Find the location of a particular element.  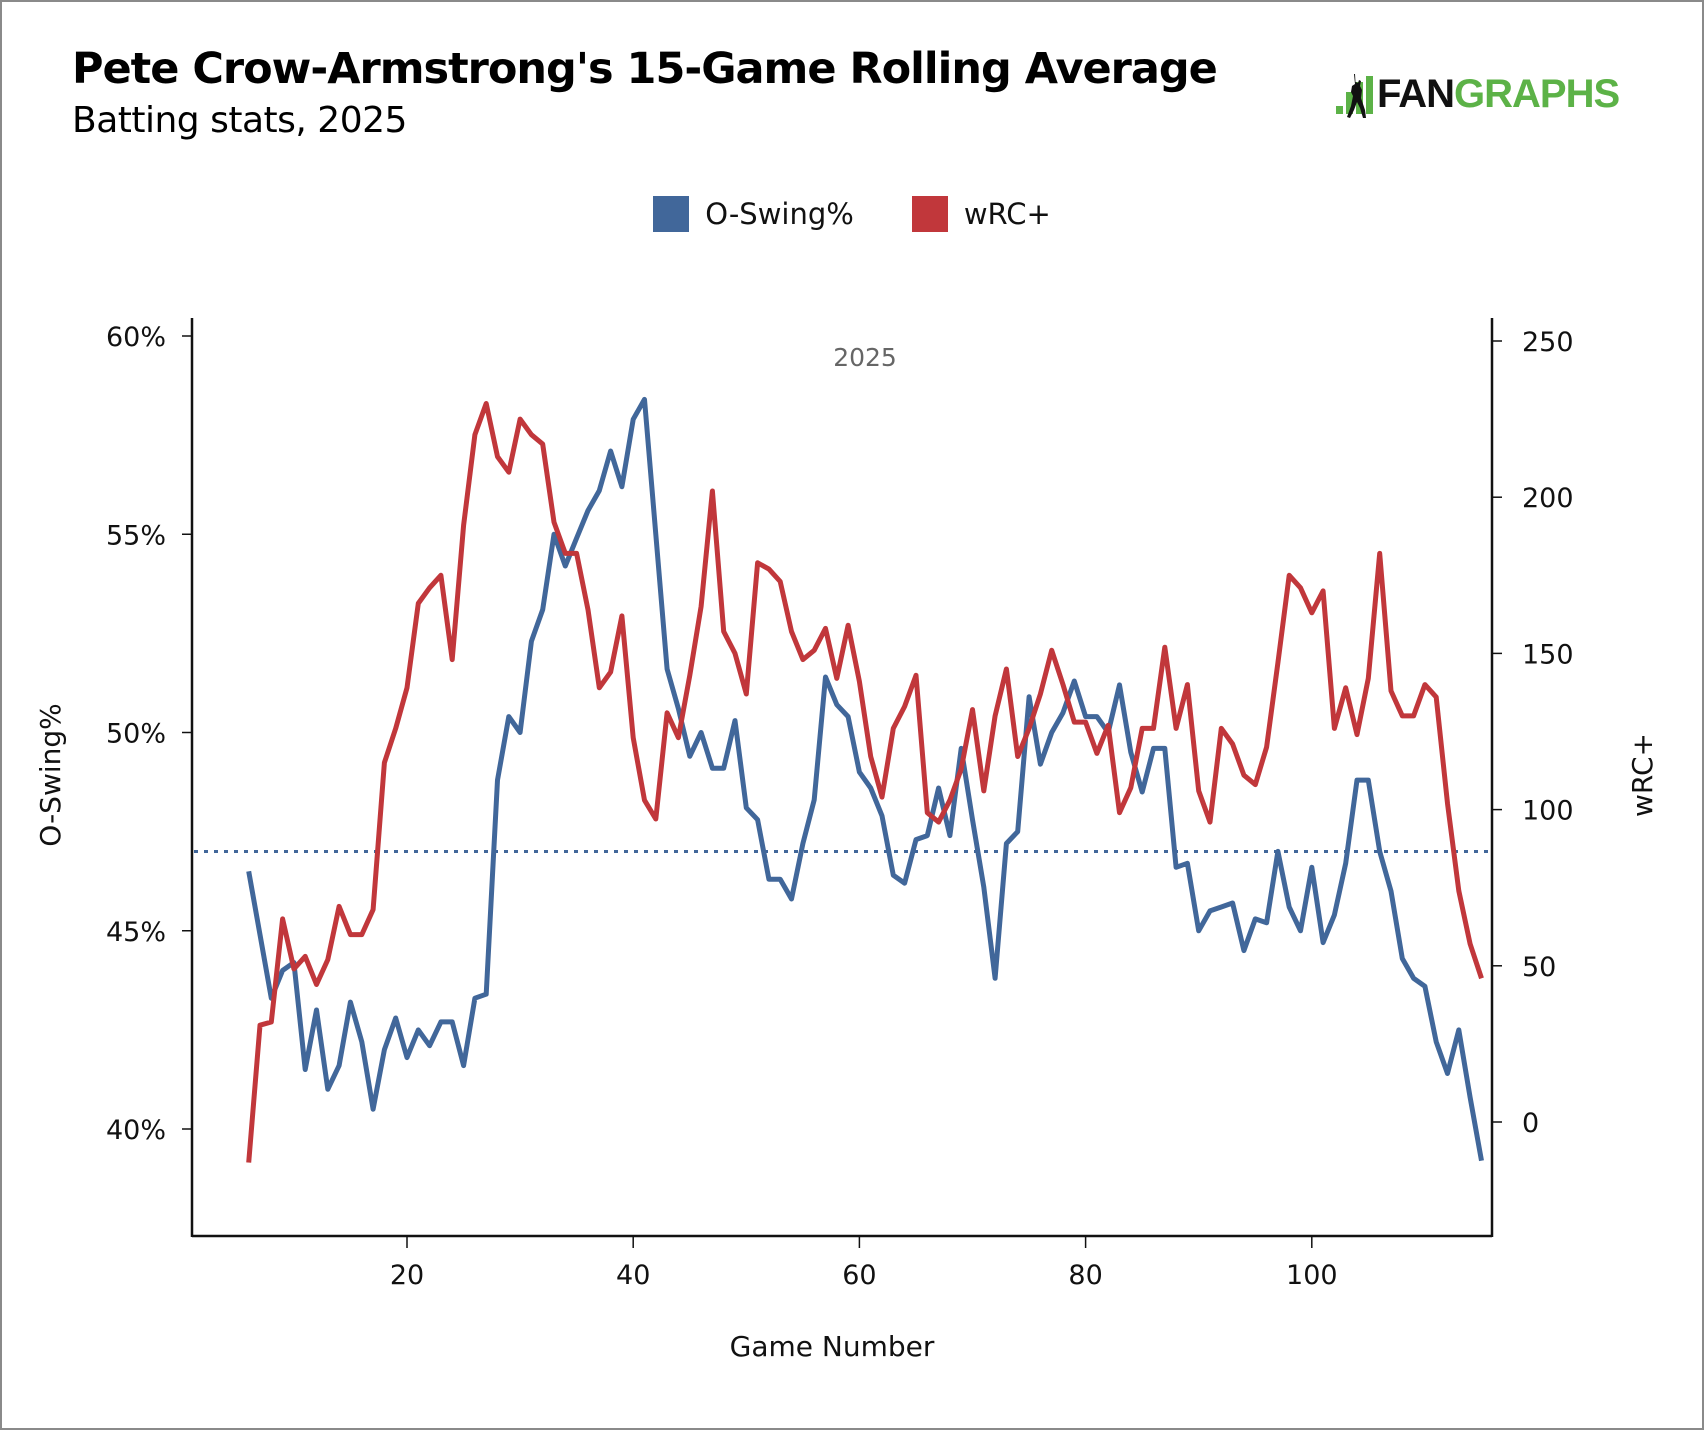

batter-bar-chart-icon is located at coordinates (1354, 96).